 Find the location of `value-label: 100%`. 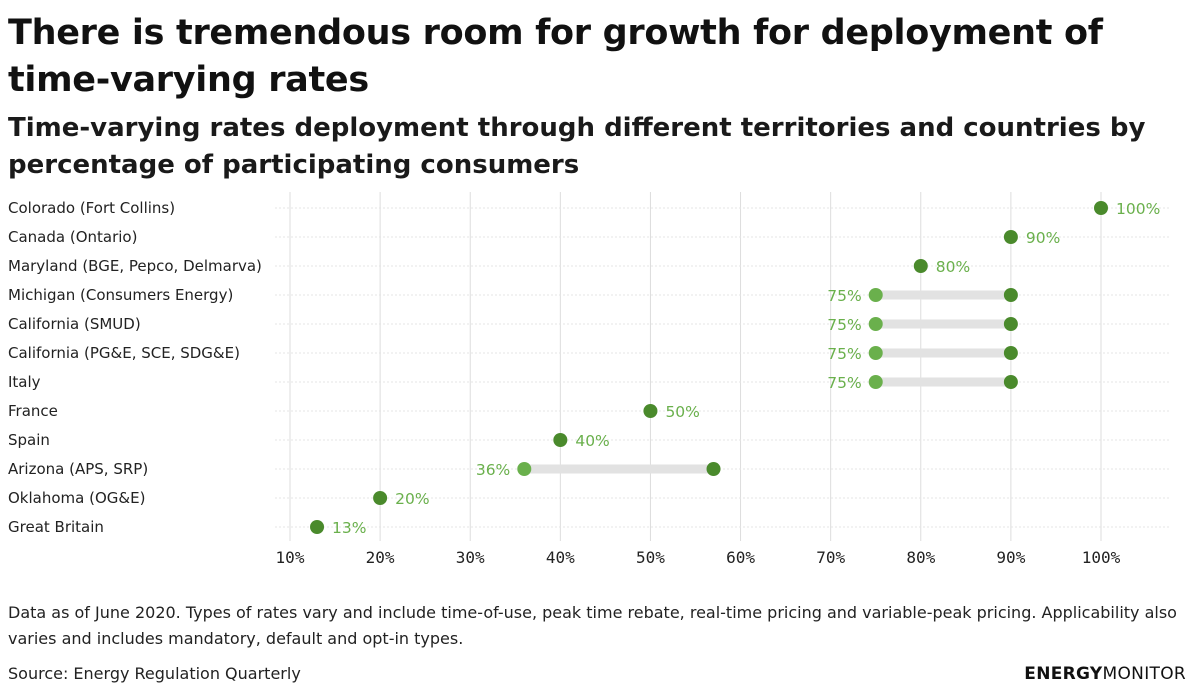

value-label: 100% is located at coordinates (1138, 209).